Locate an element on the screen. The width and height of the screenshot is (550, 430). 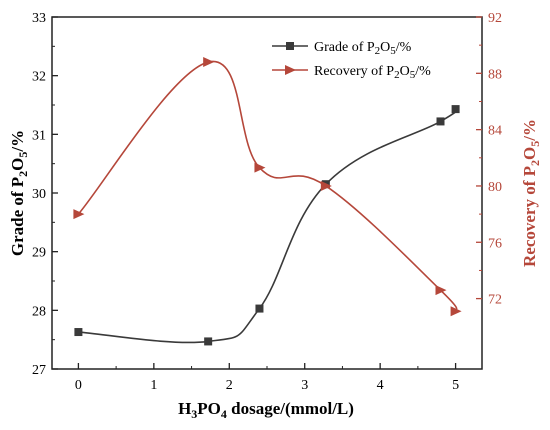
legend-marker-recovery is located at coordinates (290, 70).